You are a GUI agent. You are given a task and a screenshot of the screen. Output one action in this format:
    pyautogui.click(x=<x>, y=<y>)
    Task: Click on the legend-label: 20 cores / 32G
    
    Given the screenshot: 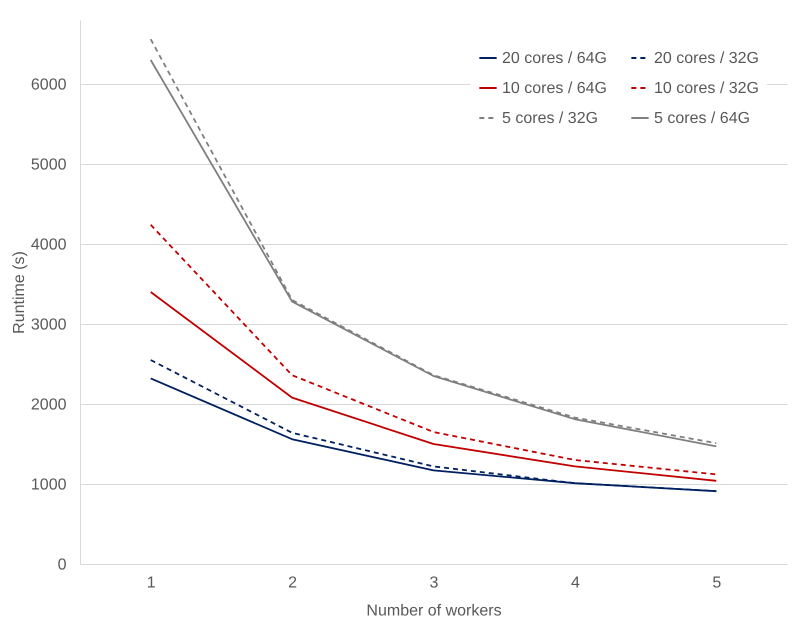 What is the action you would take?
    pyautogui.click(x=706, y=58)
    